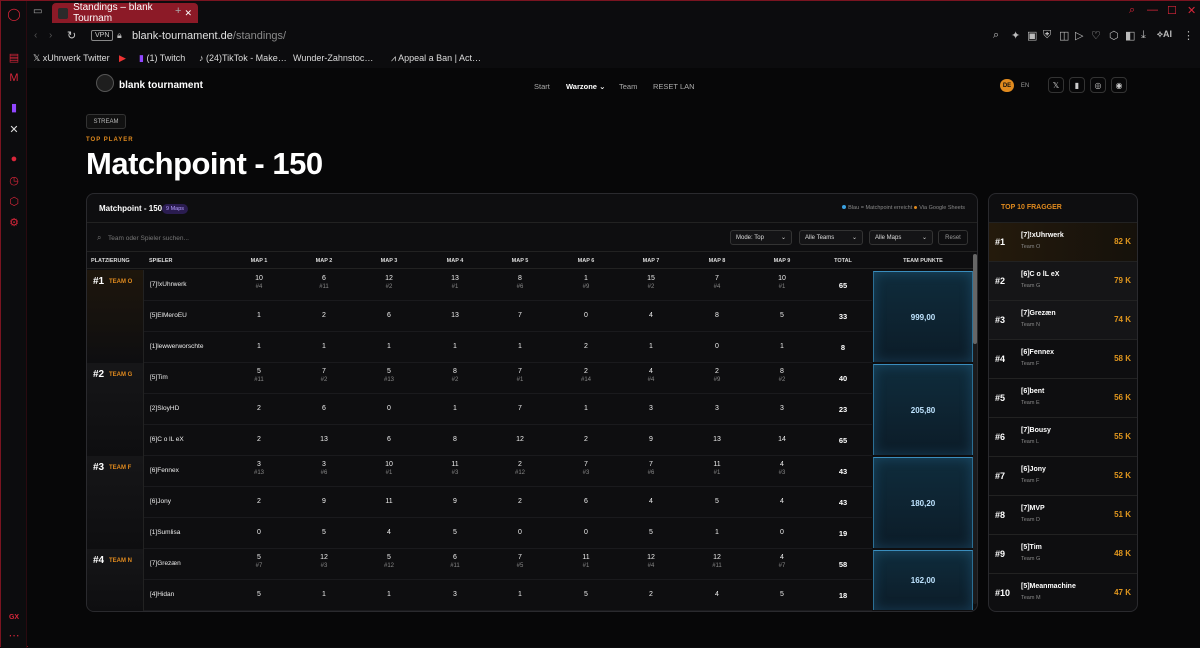  I want to click on bookmark-item: 𝕏 xUhrwerk Twitter, so click(71, 58).